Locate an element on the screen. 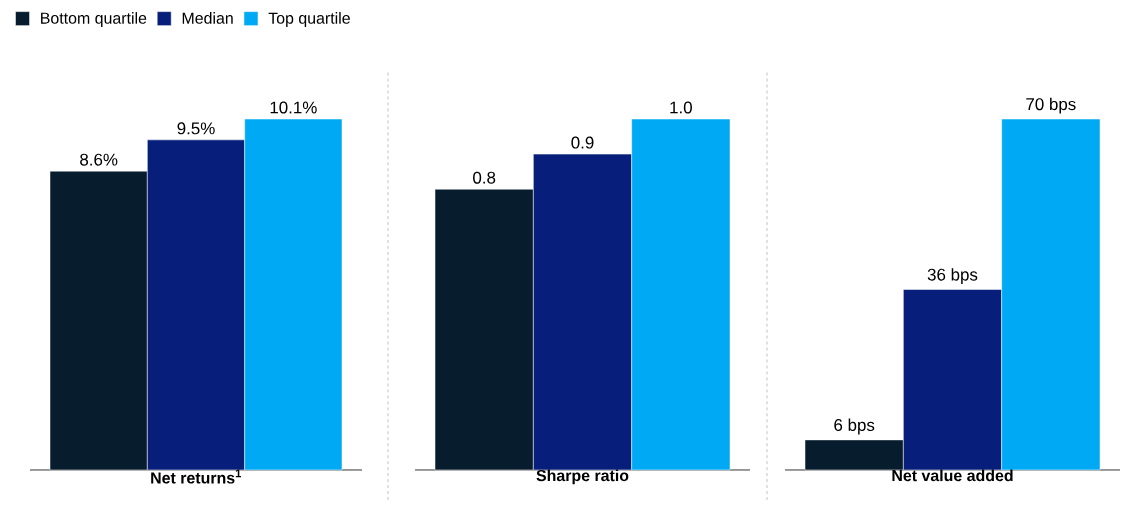 The image size is (1123, 512). data-label: 8.6% is located at coordinates (99, 159).